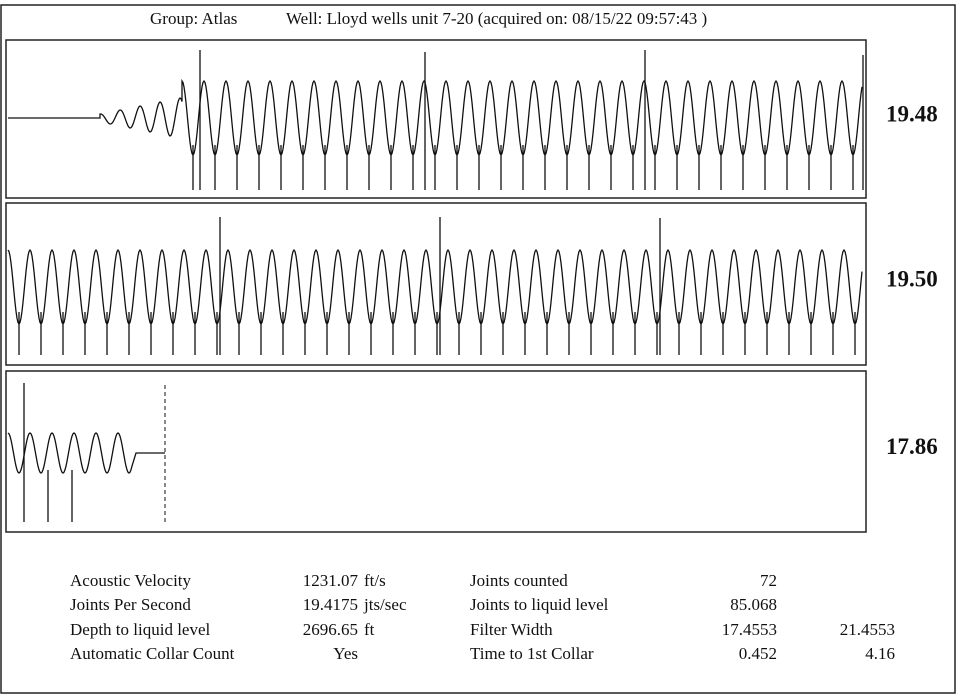 Image resolution: width=962 pixels, height=694 pixels. I want to click on row-value: 72, so click(768, 580).